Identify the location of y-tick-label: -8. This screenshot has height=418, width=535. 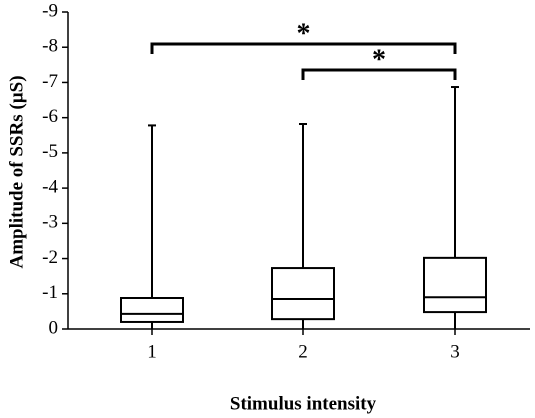
(50, 46).